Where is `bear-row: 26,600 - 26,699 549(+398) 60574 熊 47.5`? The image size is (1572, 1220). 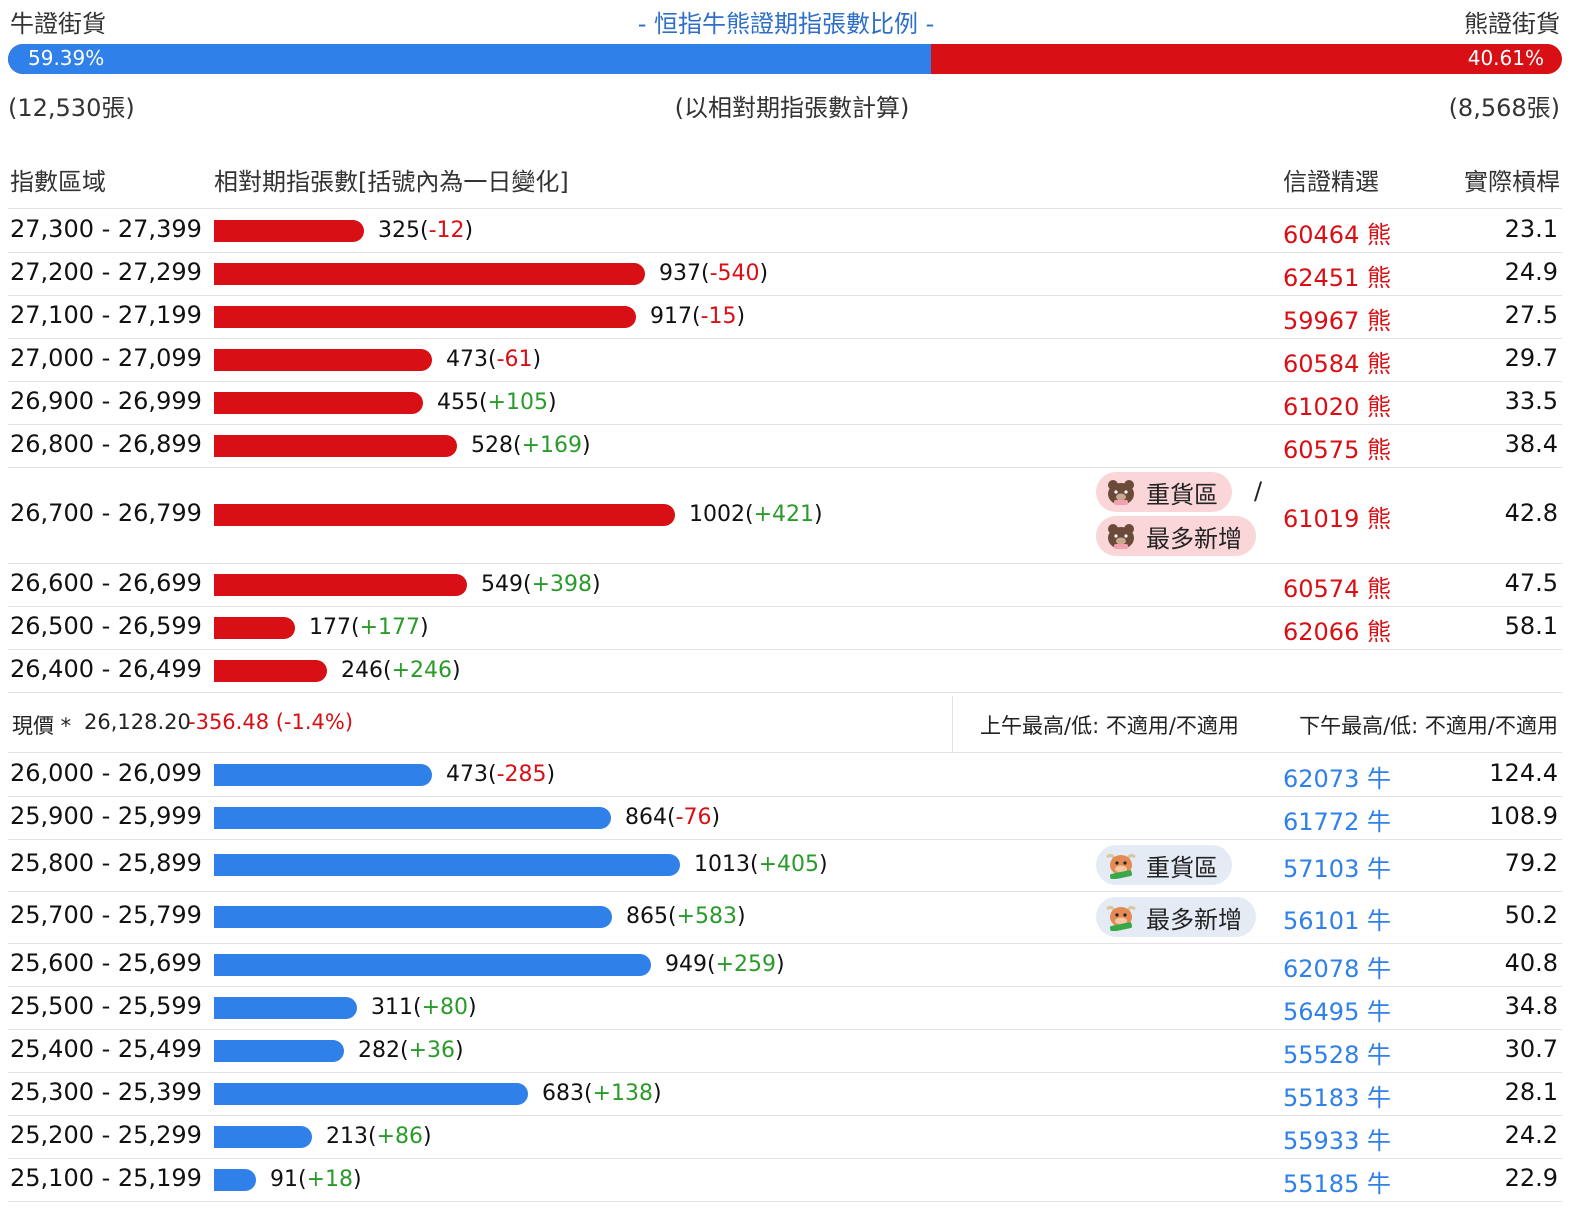
bear-row: 26,600 - 26,699 549(+398) 60574 熊 47.5 is located at coordinates (785, 585).